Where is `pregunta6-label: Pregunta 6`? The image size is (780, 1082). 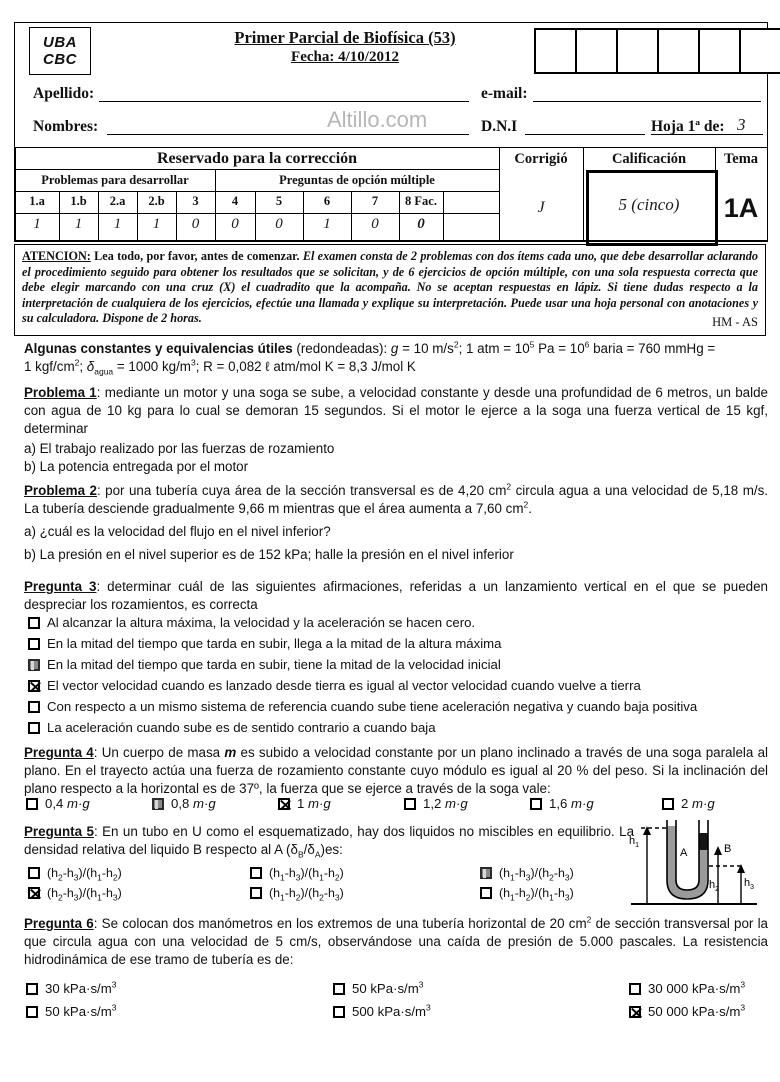
pregunta6-label: Pregunta 6 is located at coordinates (59, 923).